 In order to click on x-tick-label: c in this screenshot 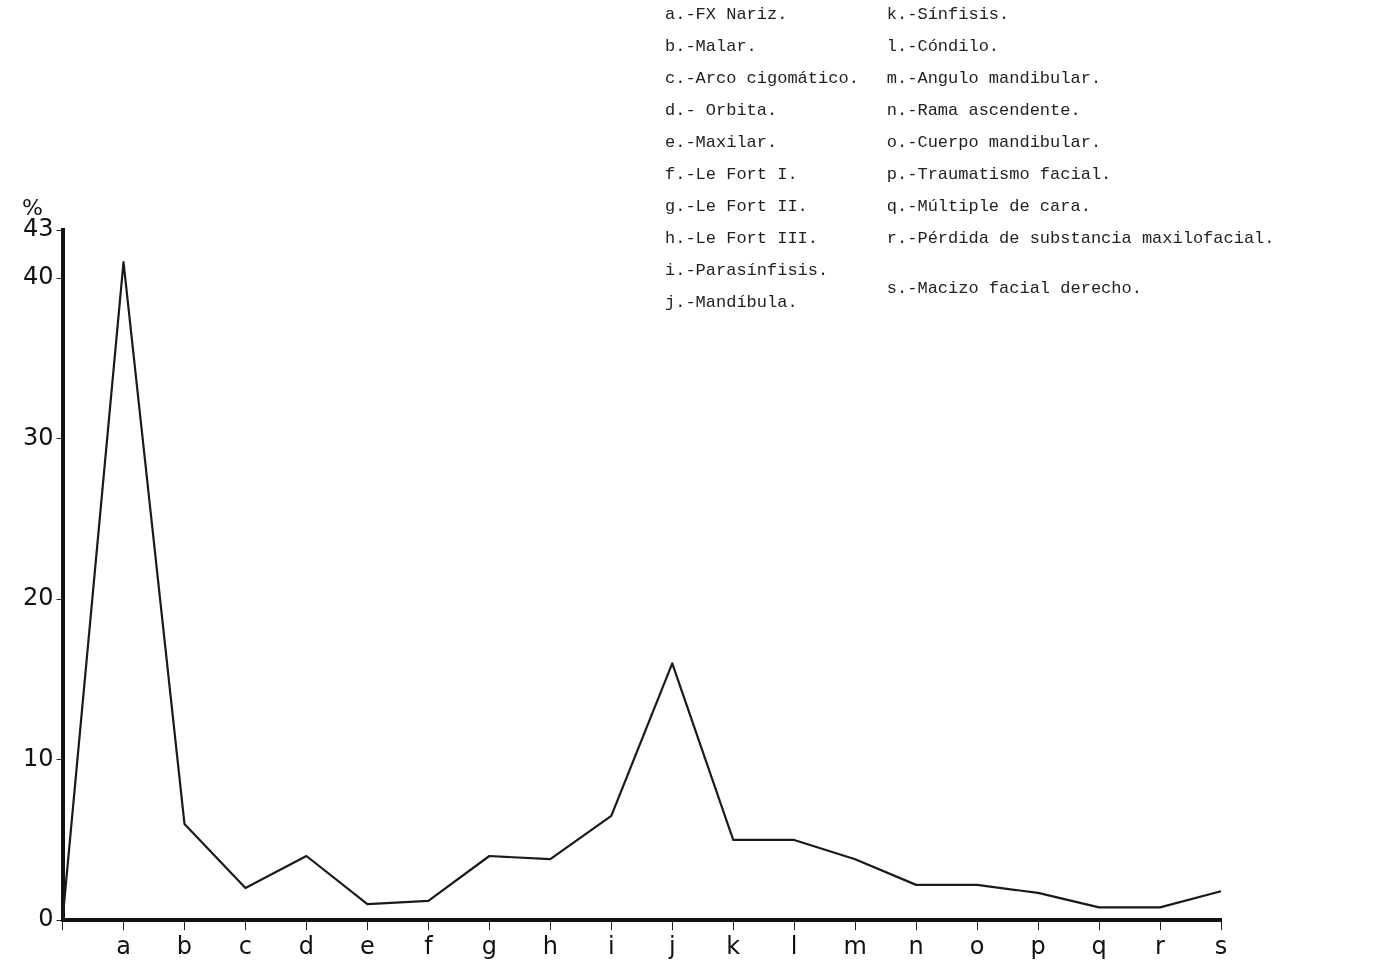, I will do `click(245, 945)`.